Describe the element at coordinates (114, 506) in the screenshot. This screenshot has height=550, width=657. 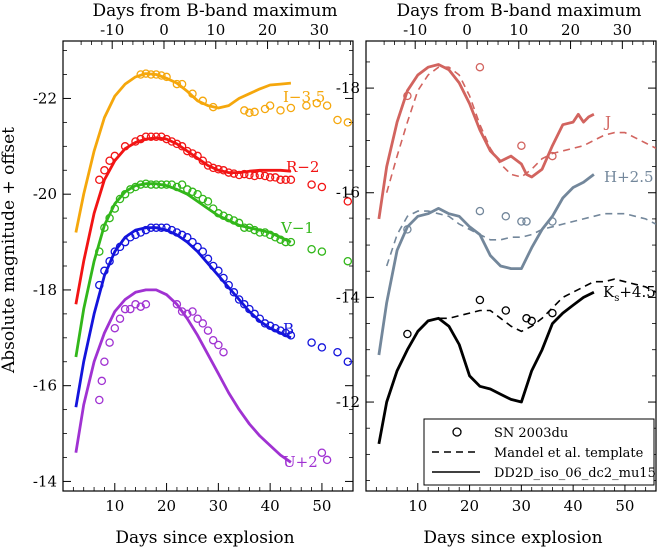
I see `x-tick-label: 10` at that location.